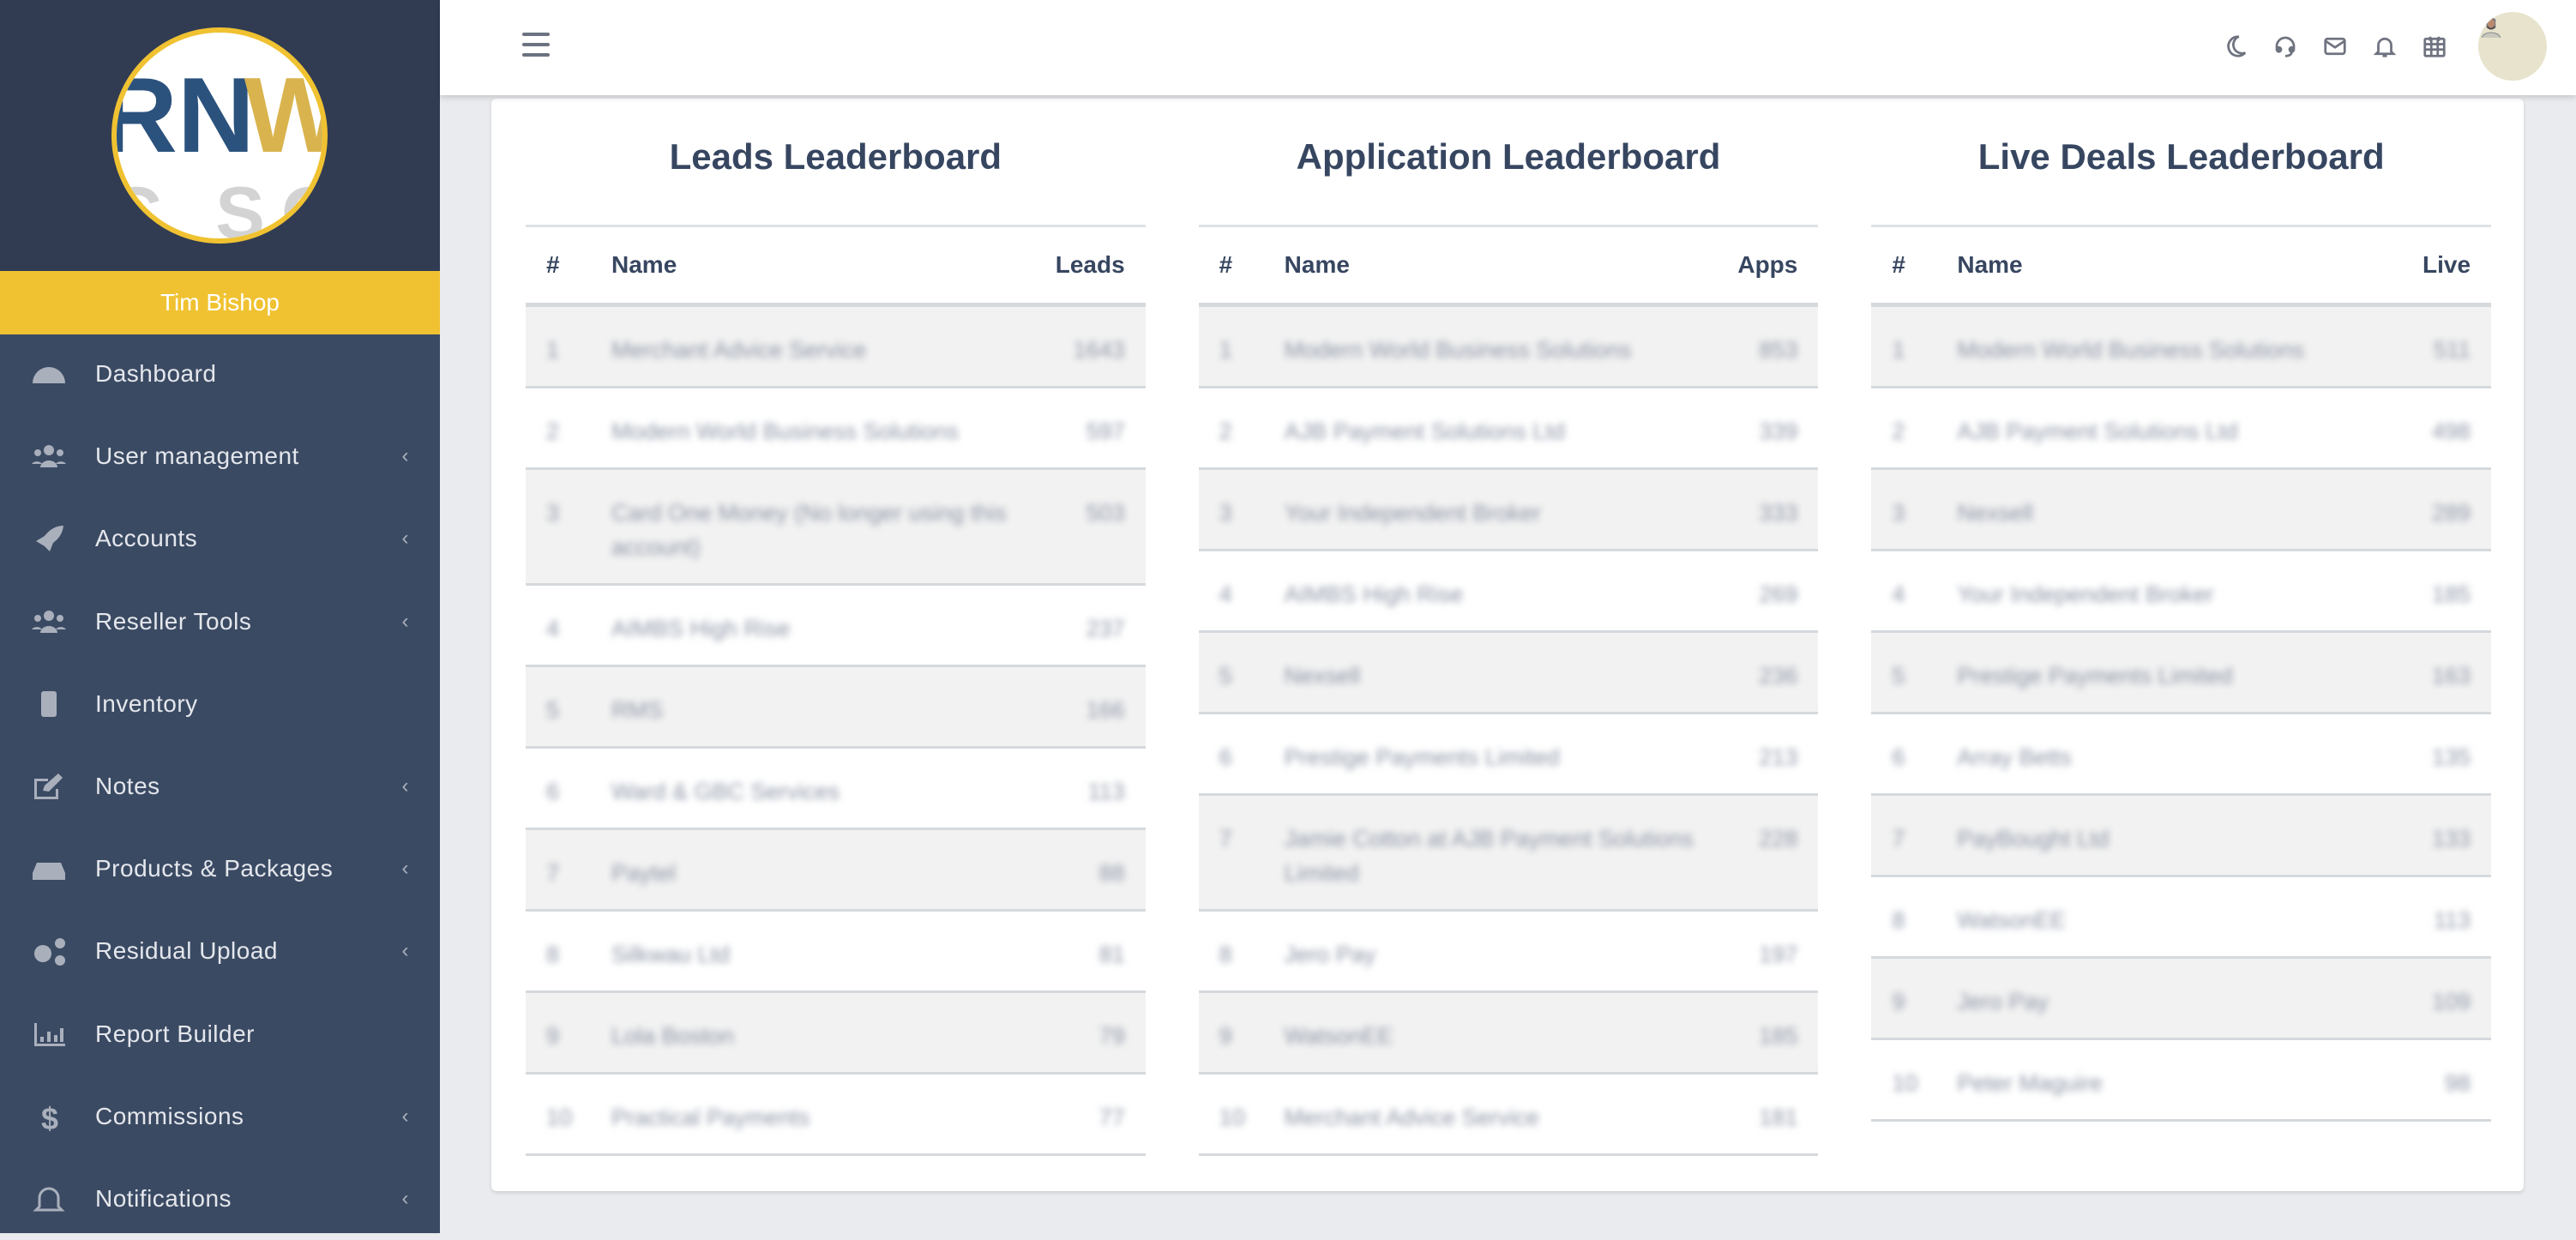  I want to click on table-row: 5 RMS 166, so click(836, 707).